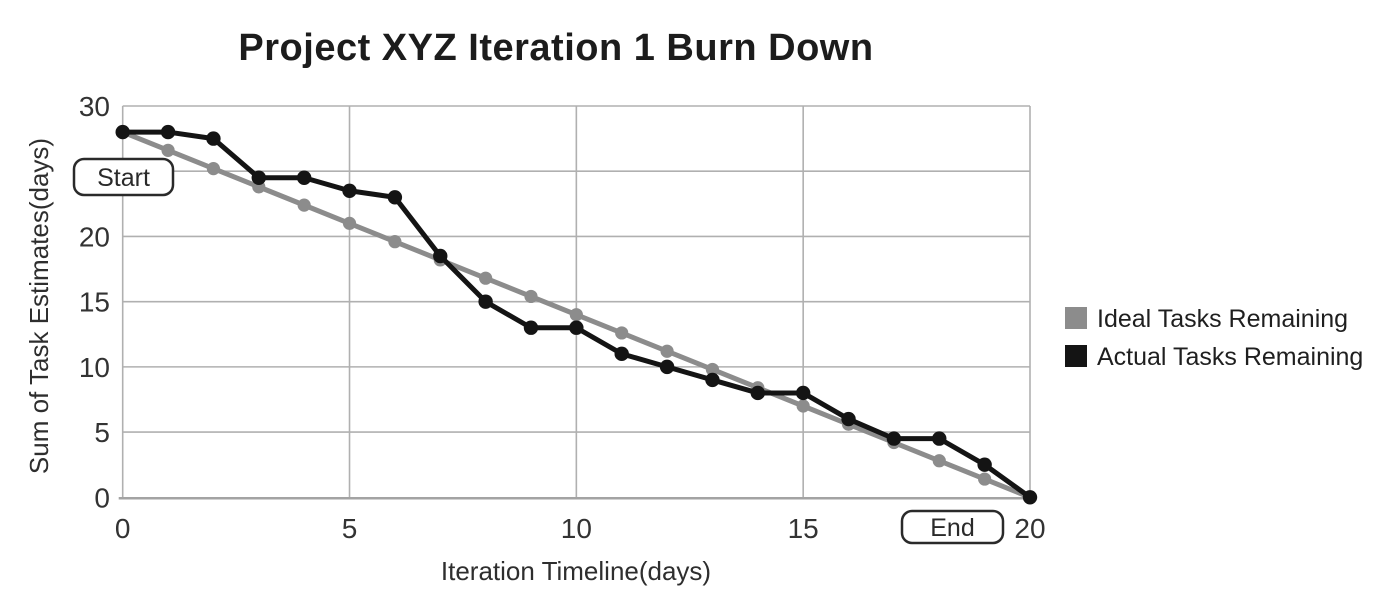 This screenshot has width=1386, height=607. I want to click on end-annotation-label: End, so click(952, 528).